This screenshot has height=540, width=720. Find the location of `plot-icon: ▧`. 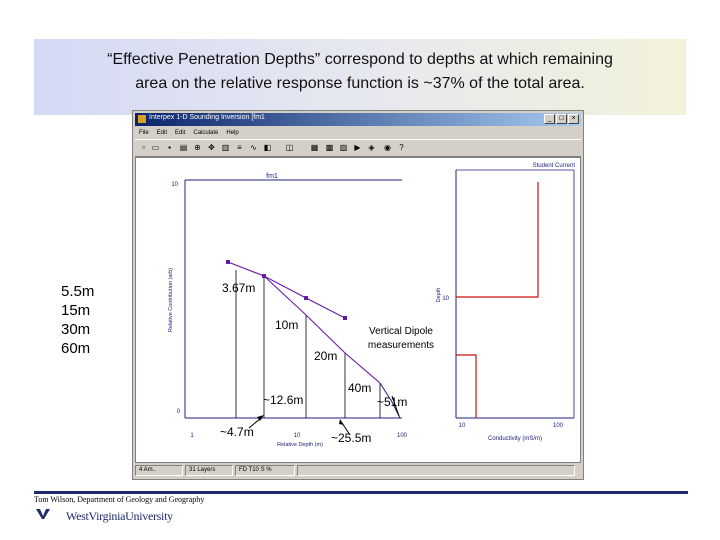

plot-icon: ▧ is located at coordinates (343, 147).